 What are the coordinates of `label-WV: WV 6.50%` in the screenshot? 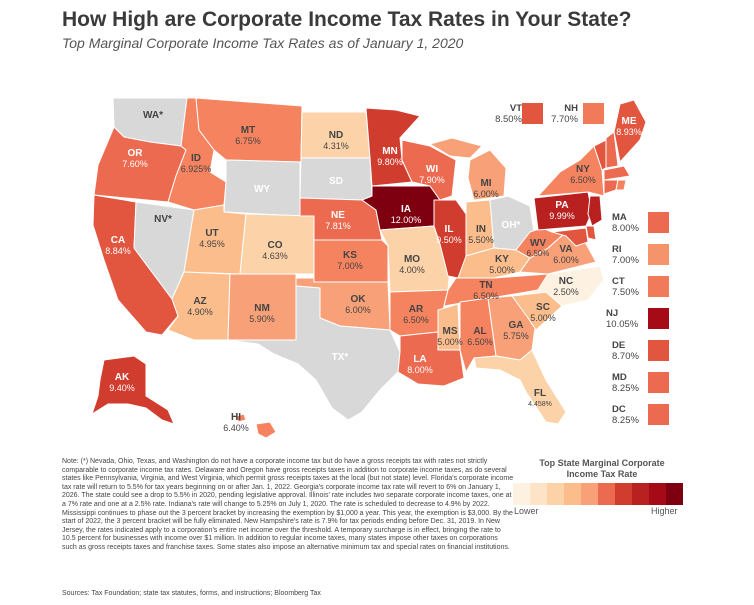 It's located at (538, 248).